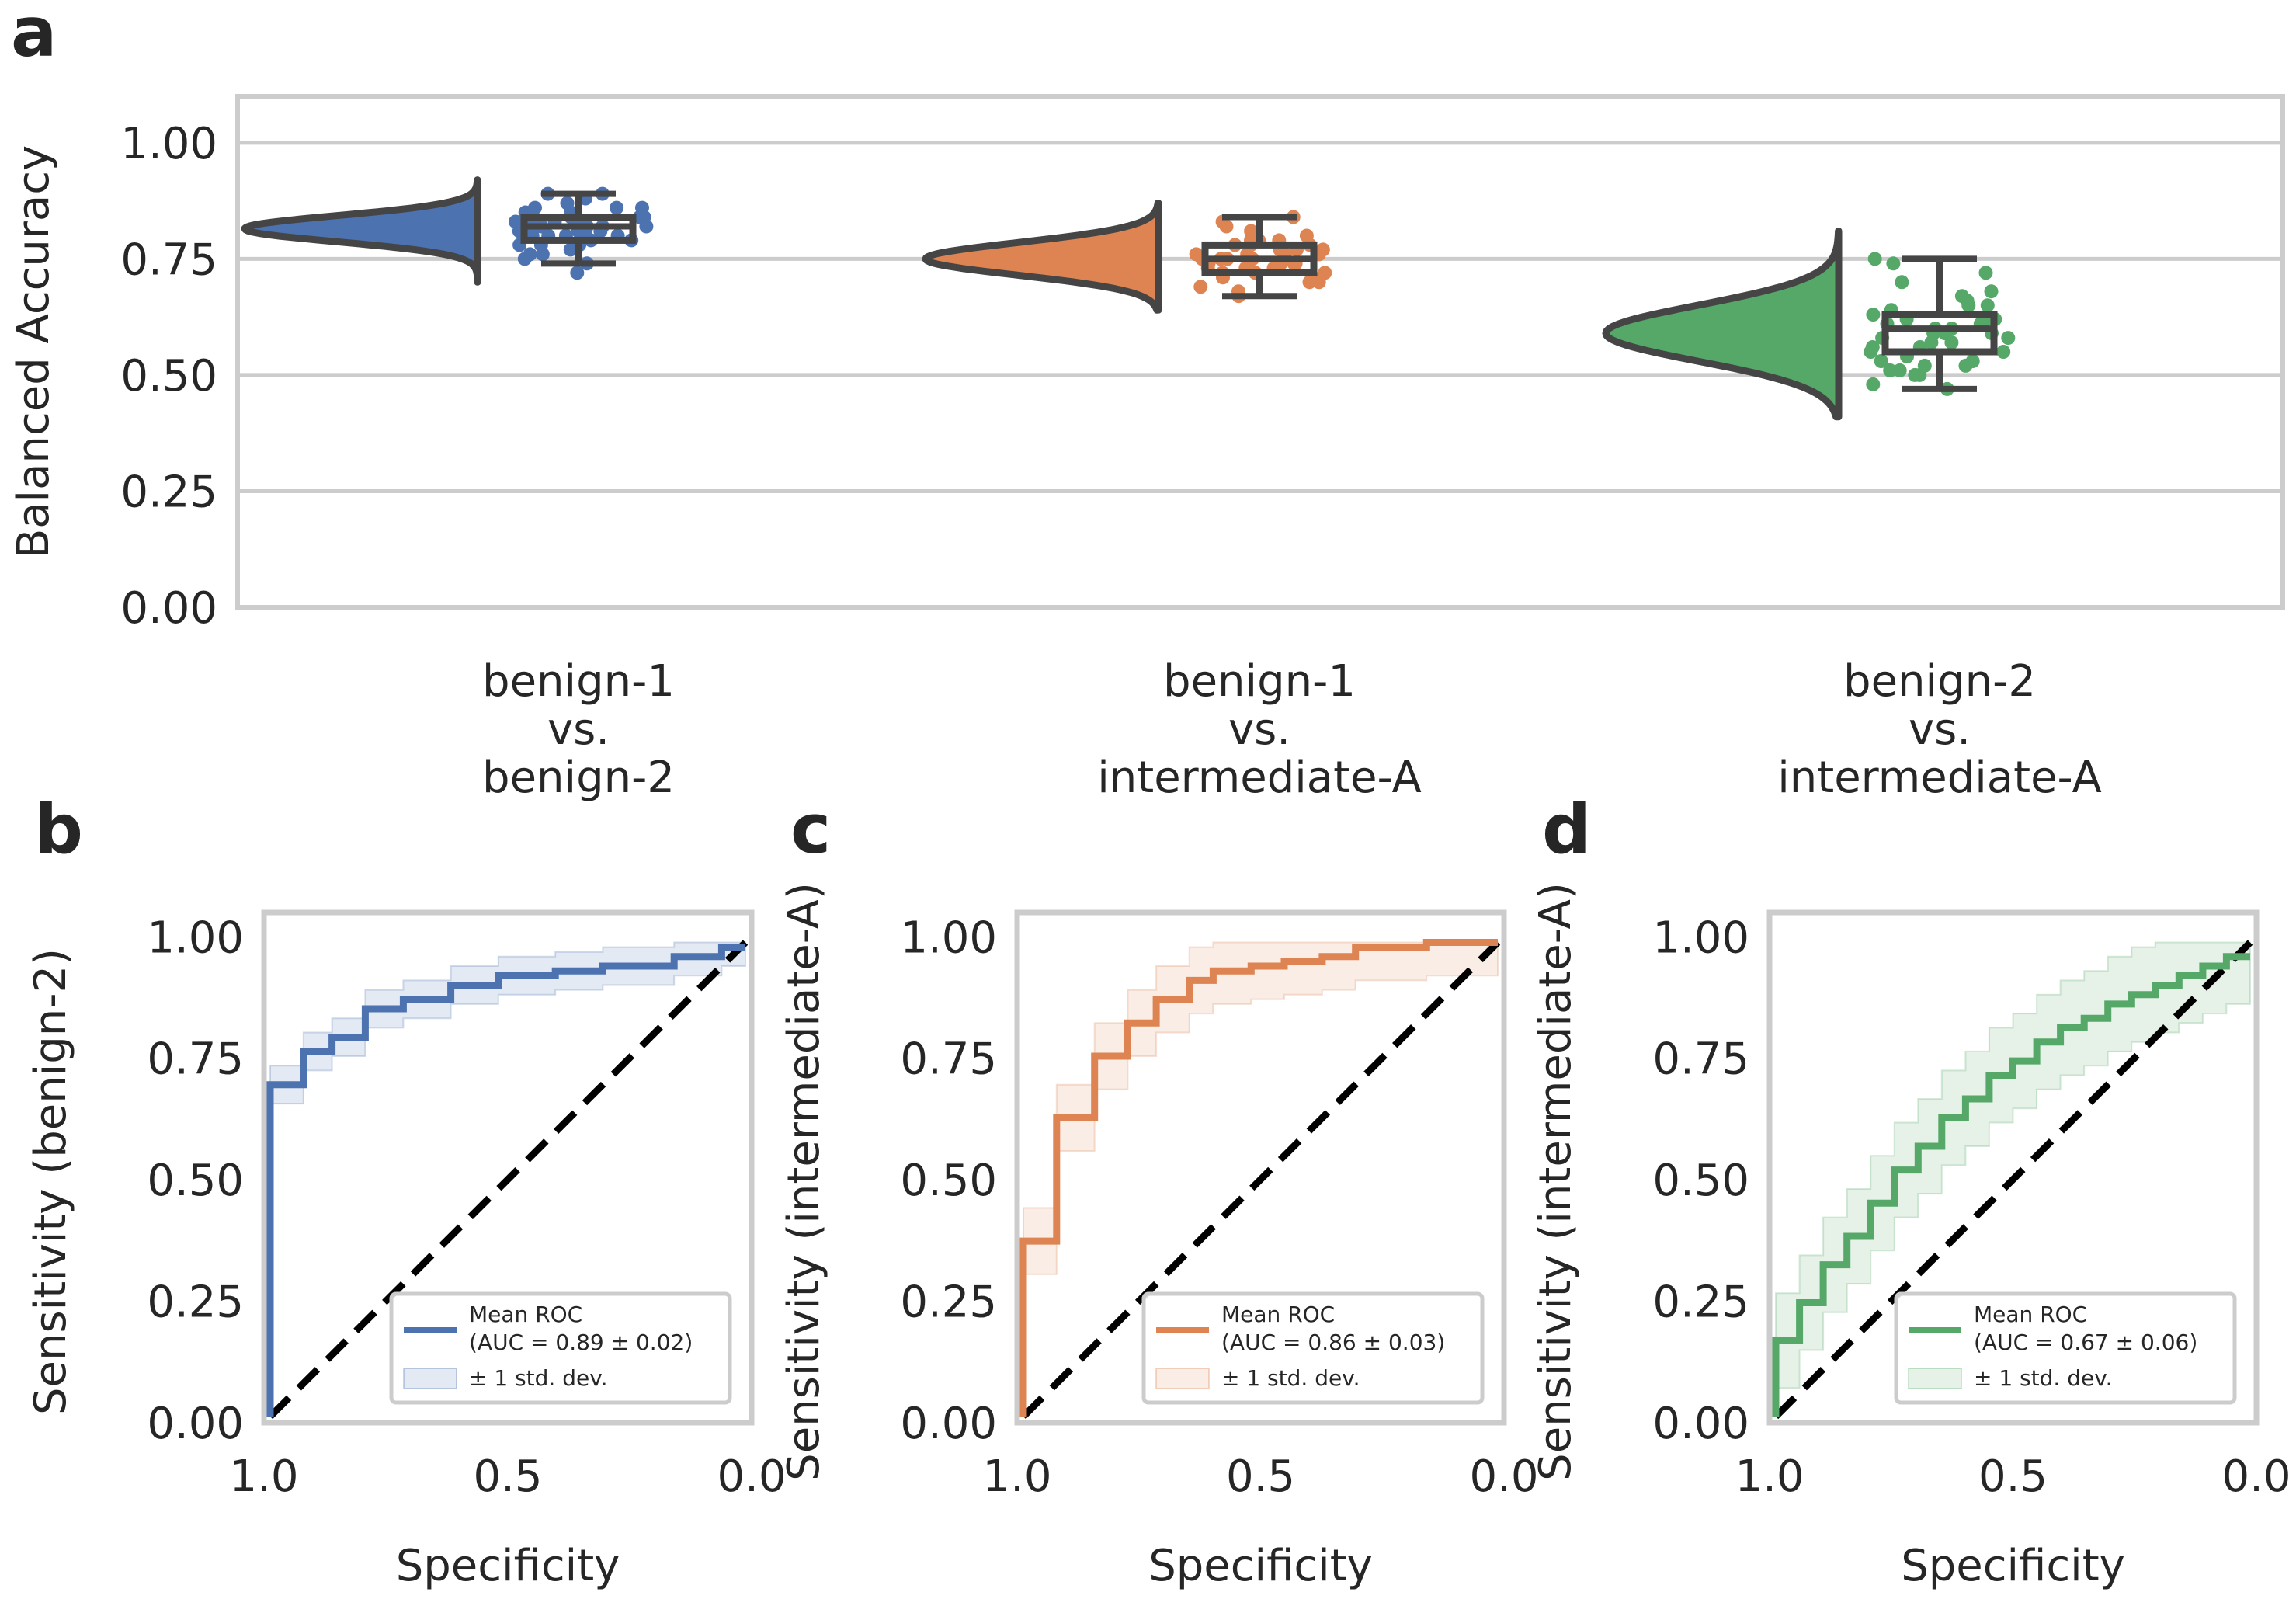  What do you see at coordinates (949, 1302) in the screenshot?
I see `panel-c-y-tick-label: 0.25` at bounding box center [949, 1302].